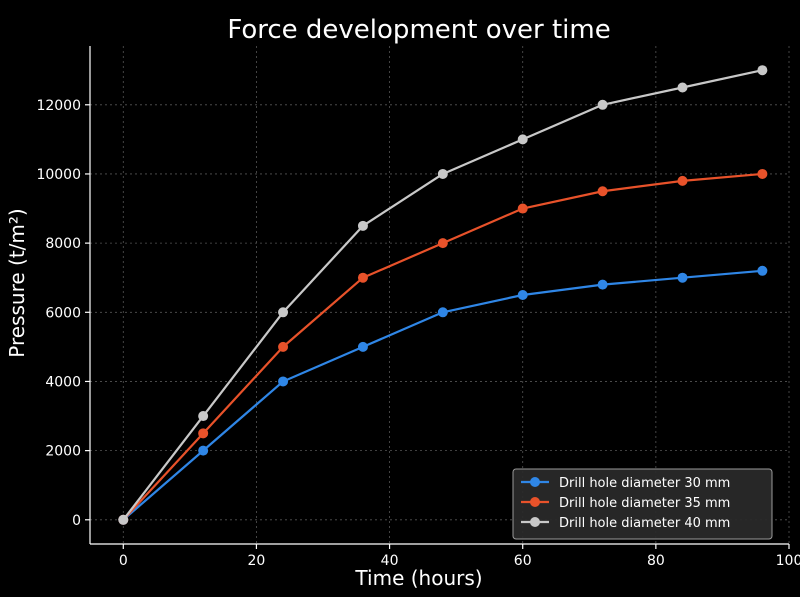 This screenshot has width=800, height=597. Describe the element at coordinates (257, 561) in the screenshot. I see `x-tick-label: 20` at that location.